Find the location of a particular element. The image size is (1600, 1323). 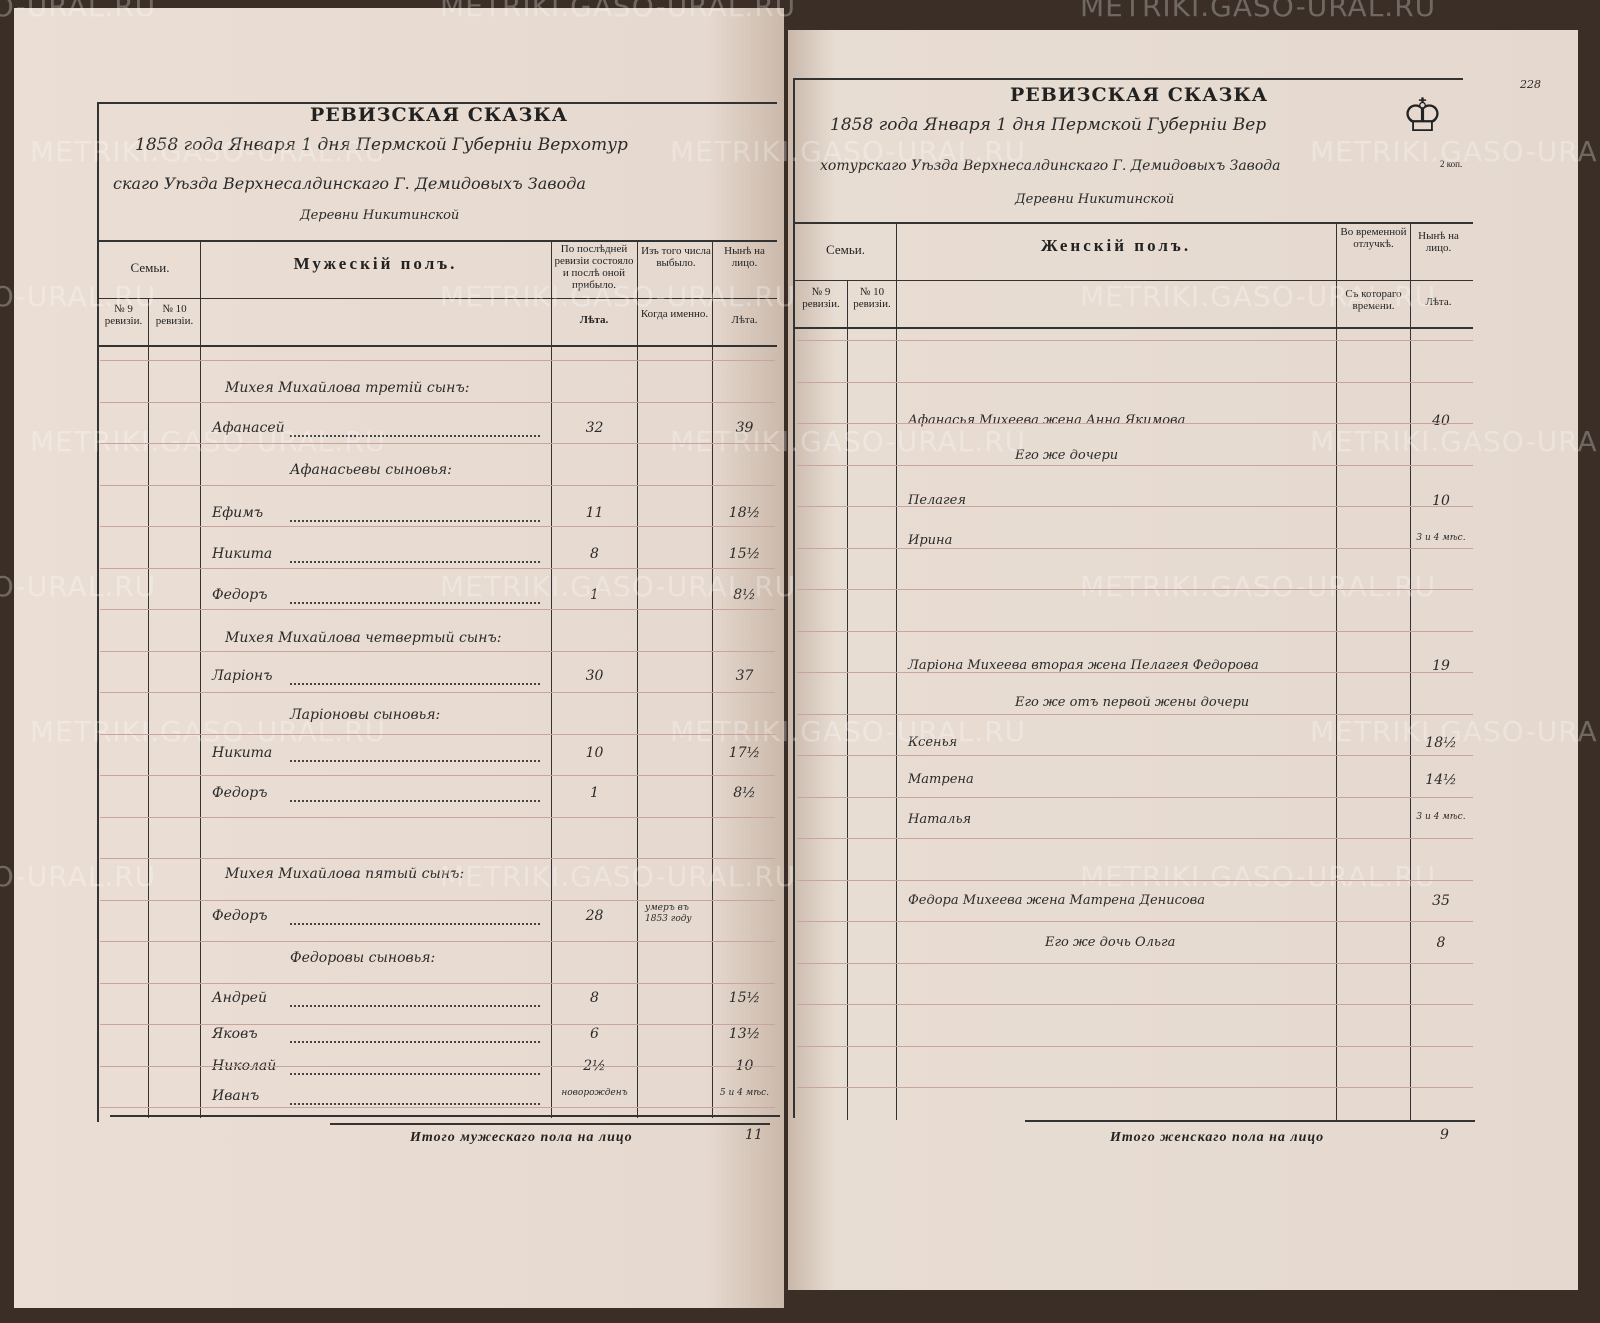

age-now: 15½ is located at coordinates (744, 554).